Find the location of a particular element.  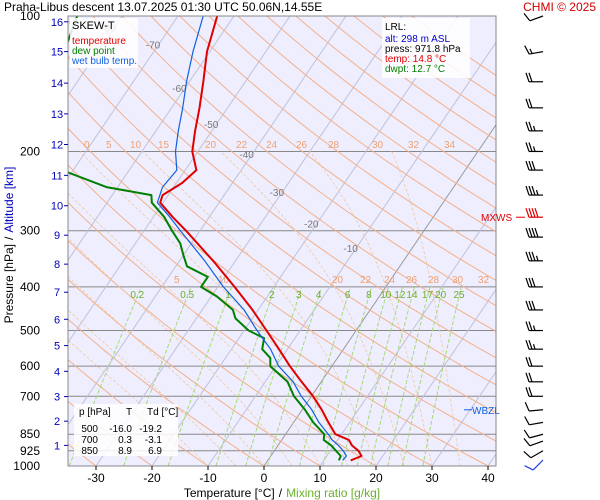

level-table-cell: -3.1 is located at coordinates (154, 440).